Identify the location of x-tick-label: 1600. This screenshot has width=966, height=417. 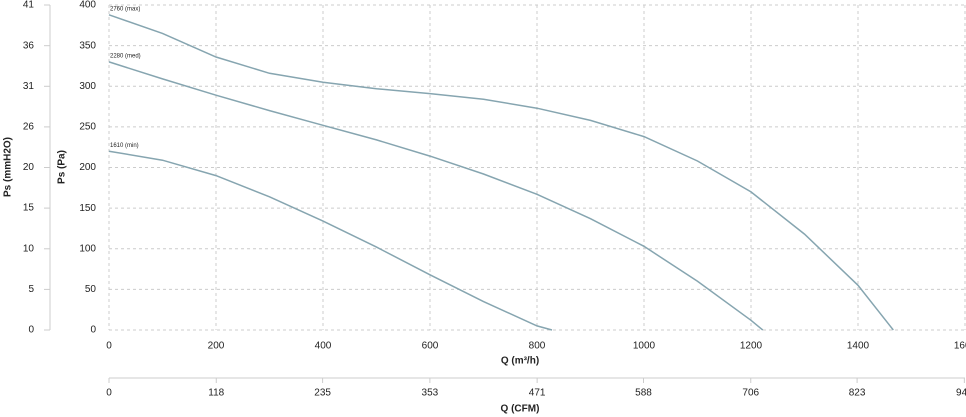
(960, 346).